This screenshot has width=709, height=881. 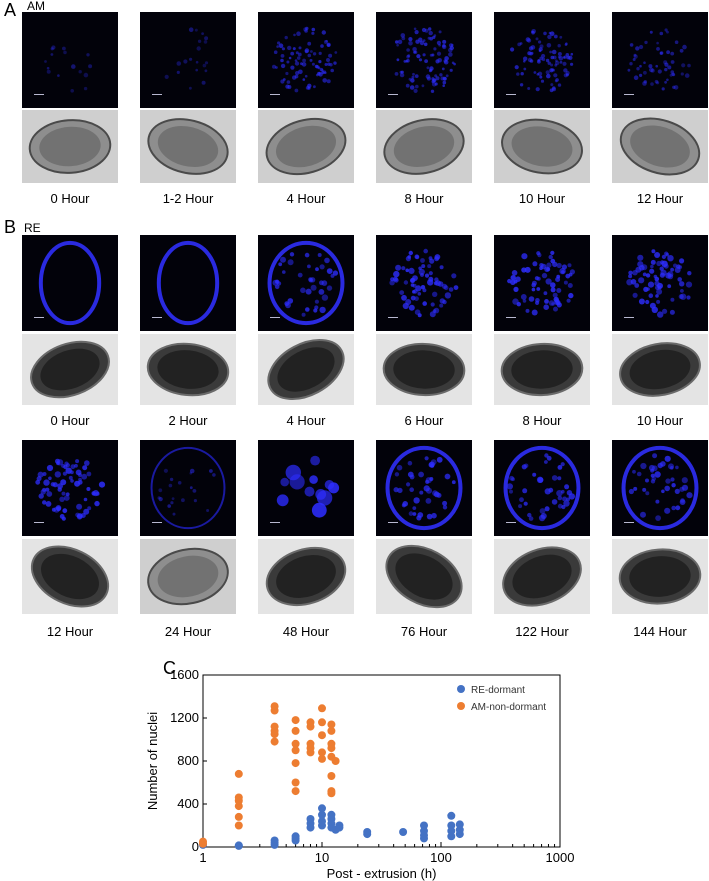 What do you see at coordinates (10, 227) in the screenshot?
I see `panel-b-letter: B` at bounding box center [10, 227].